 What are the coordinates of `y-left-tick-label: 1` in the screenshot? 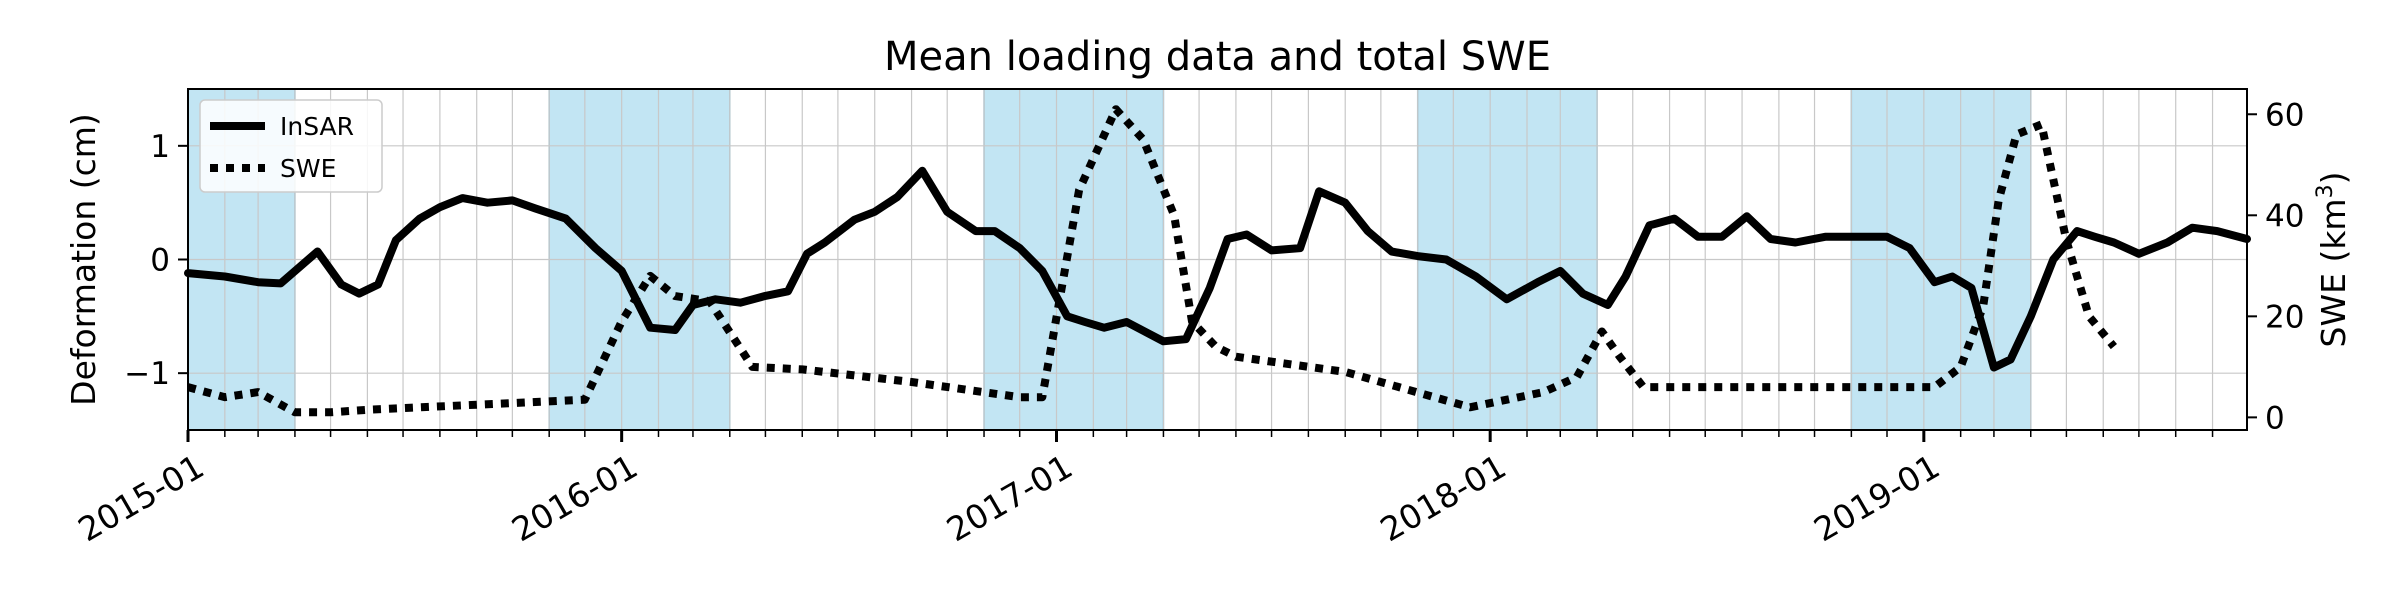 It's located at (160, 147).